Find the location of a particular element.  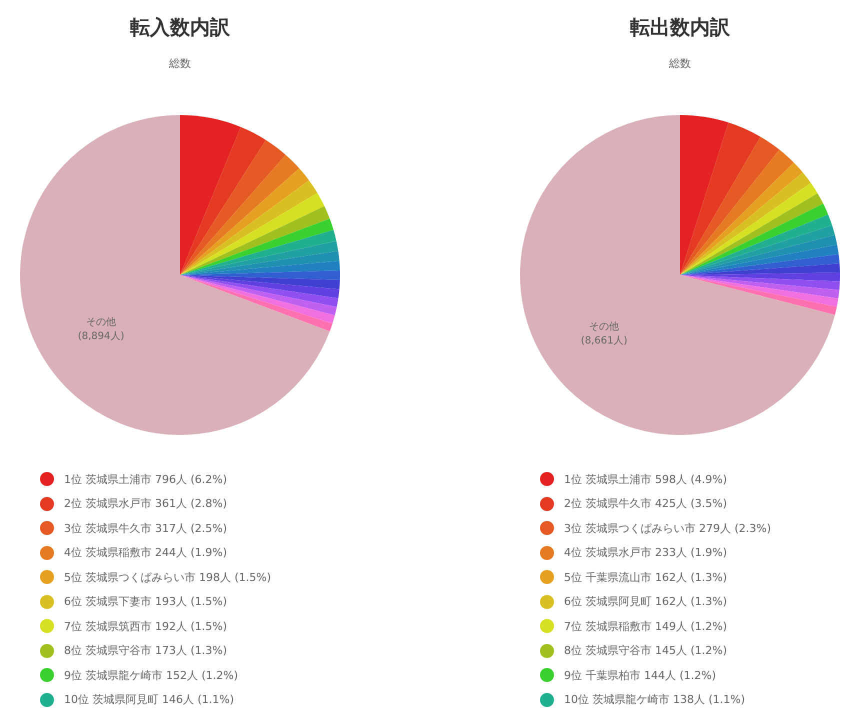

chart-title: 転出数内訳 is located at coordinates (680, 27).